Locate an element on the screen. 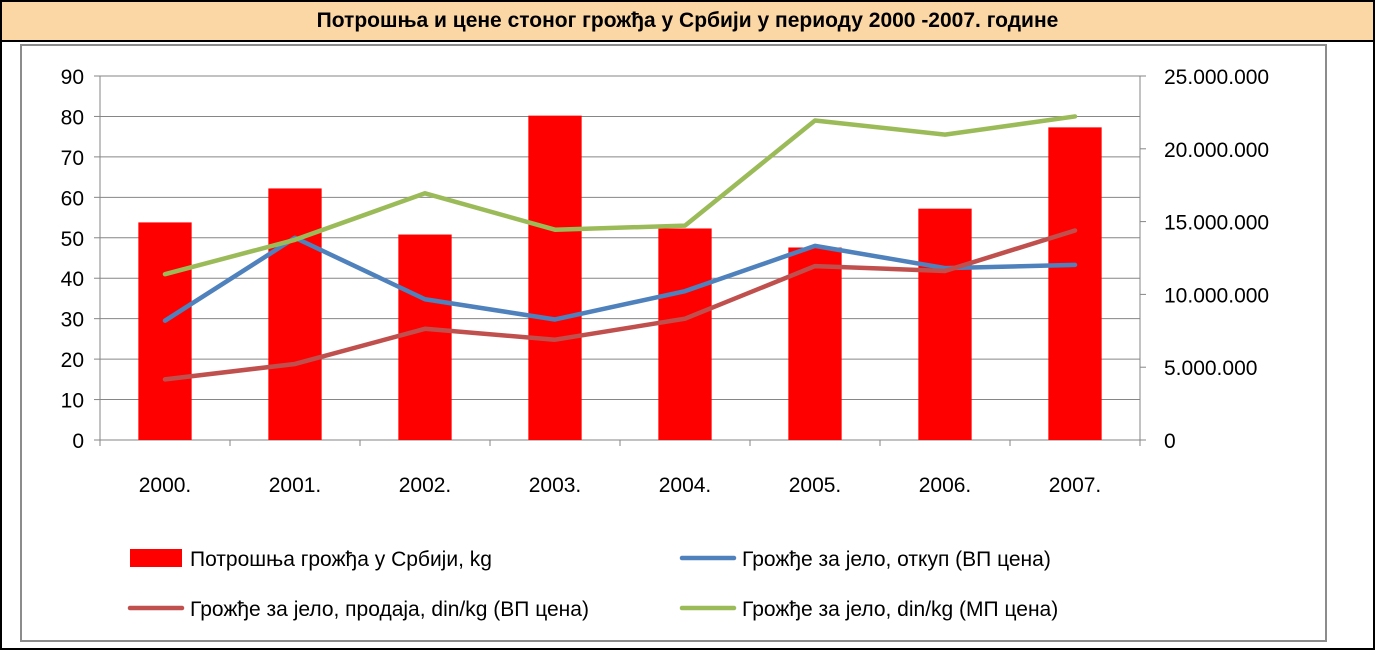 The width and height of the screenshot is (1375, 650). x-tick-label: 2003. is located at coordinates (555, 485).